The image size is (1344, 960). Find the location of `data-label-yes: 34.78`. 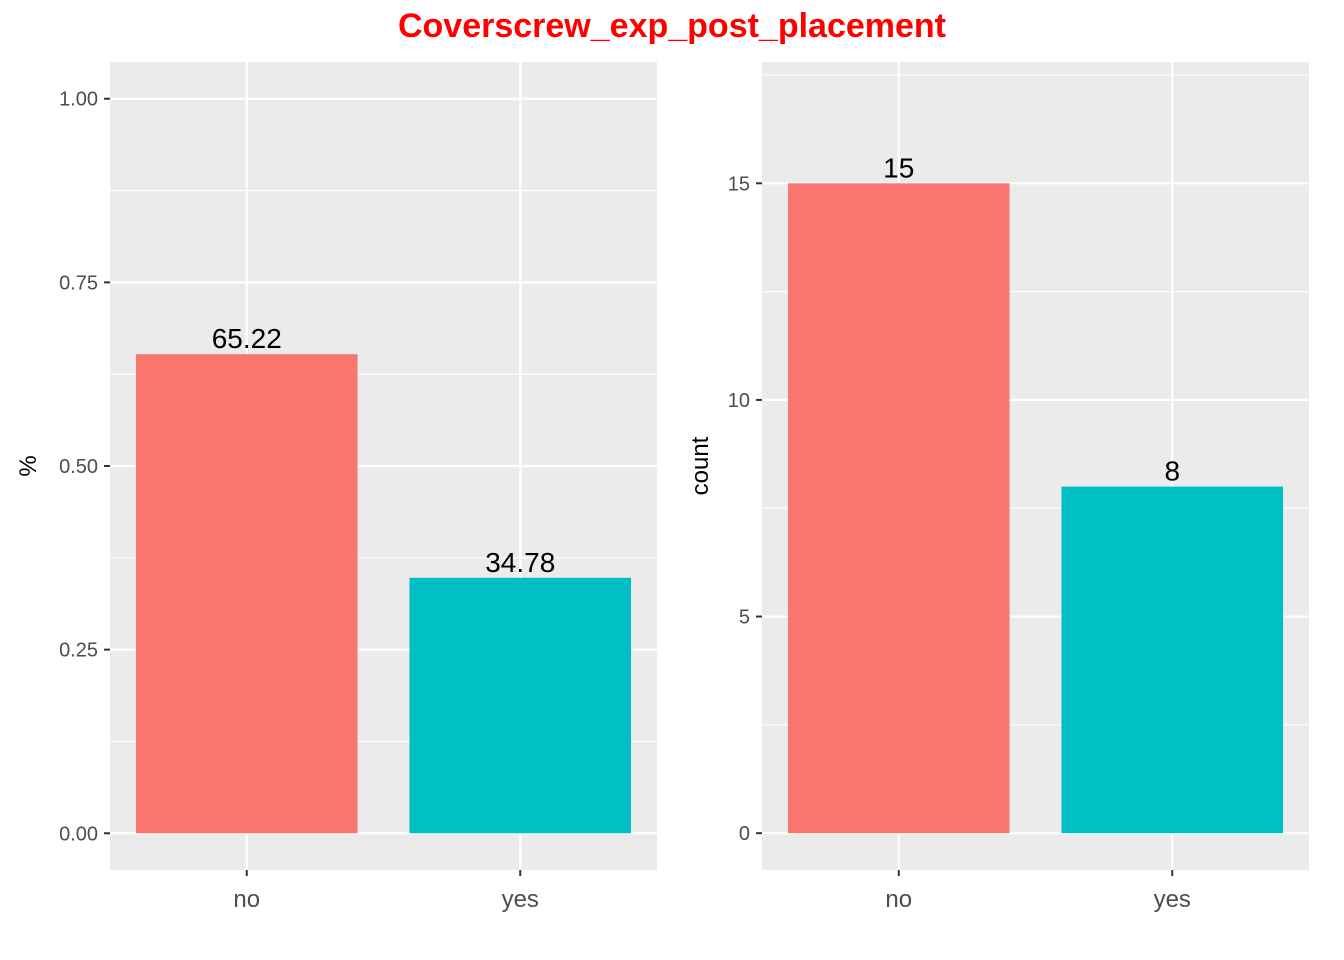

data-label-yes: 34.78 is located at coordinates (520, 562).